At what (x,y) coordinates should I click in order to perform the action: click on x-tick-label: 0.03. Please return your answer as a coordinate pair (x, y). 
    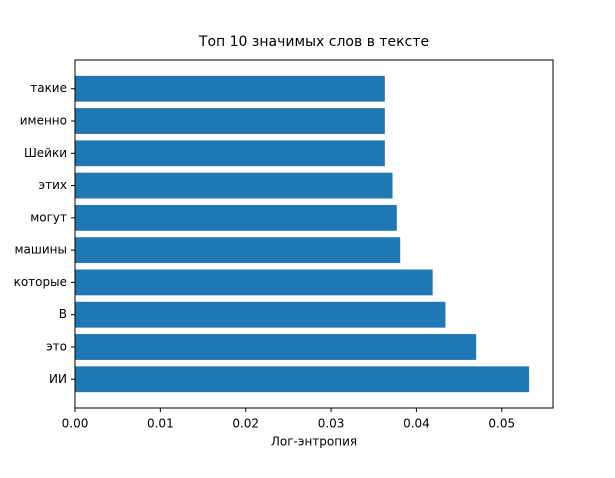
    Looking at the image, I should click on (331, 424).